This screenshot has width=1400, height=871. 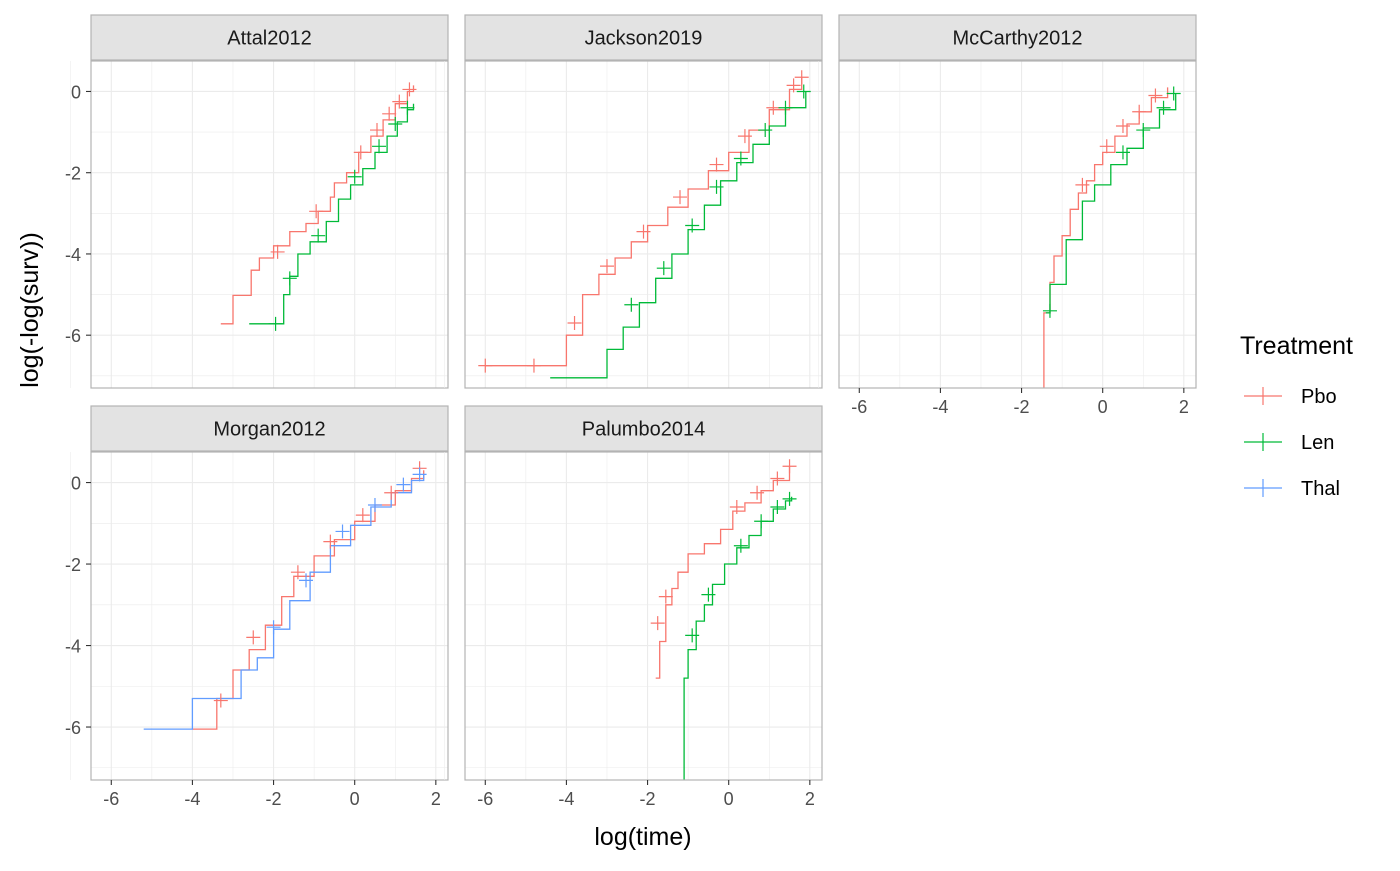 I want to click on y-tick-label: -4, so click(x=73, y=255).